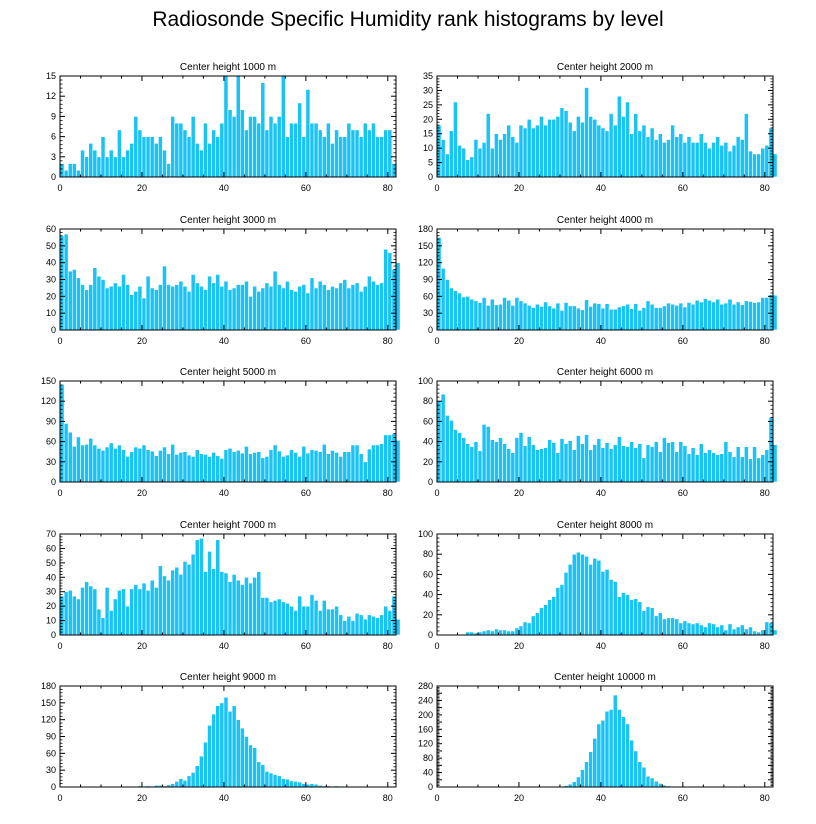  I want to click on panel-1: Center height 1000 m 0 20 40 60 80 0 3 6 9 12 15, so click(221, 127).